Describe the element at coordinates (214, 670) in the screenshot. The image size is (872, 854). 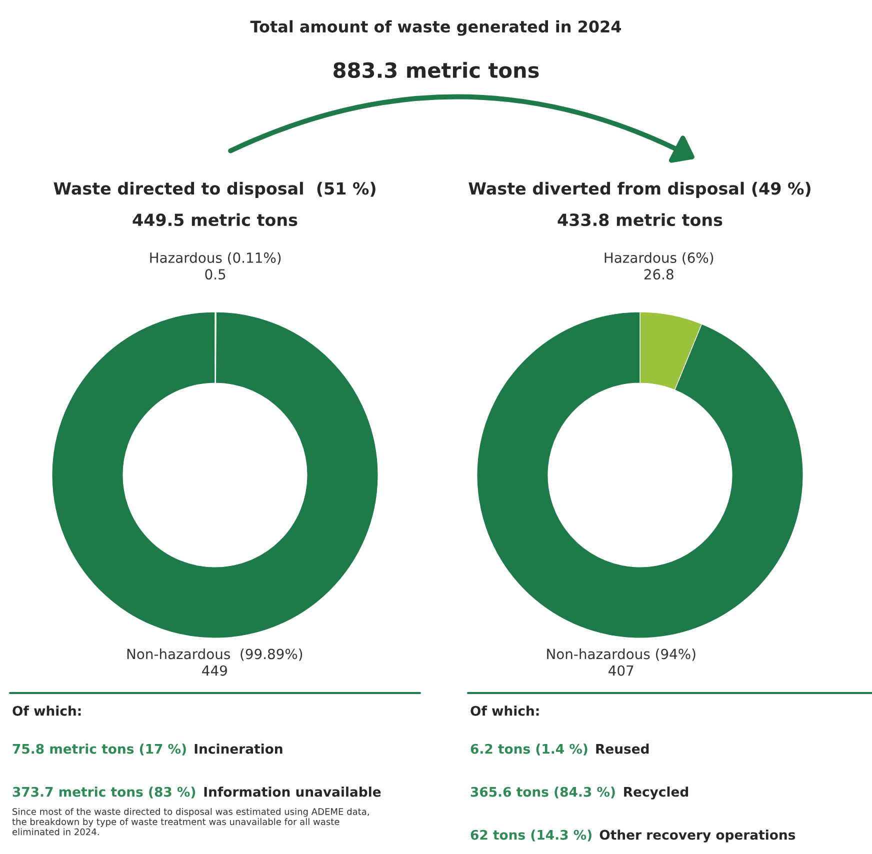
I see `data-label: 449` at that location.